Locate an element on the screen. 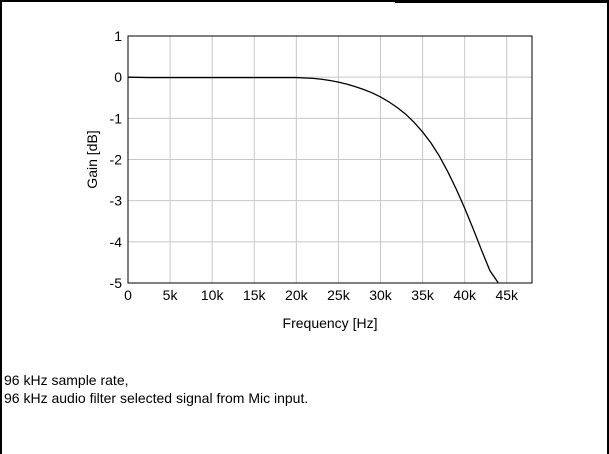  x-tick-label: 40k is located at coordinates (465, 295).